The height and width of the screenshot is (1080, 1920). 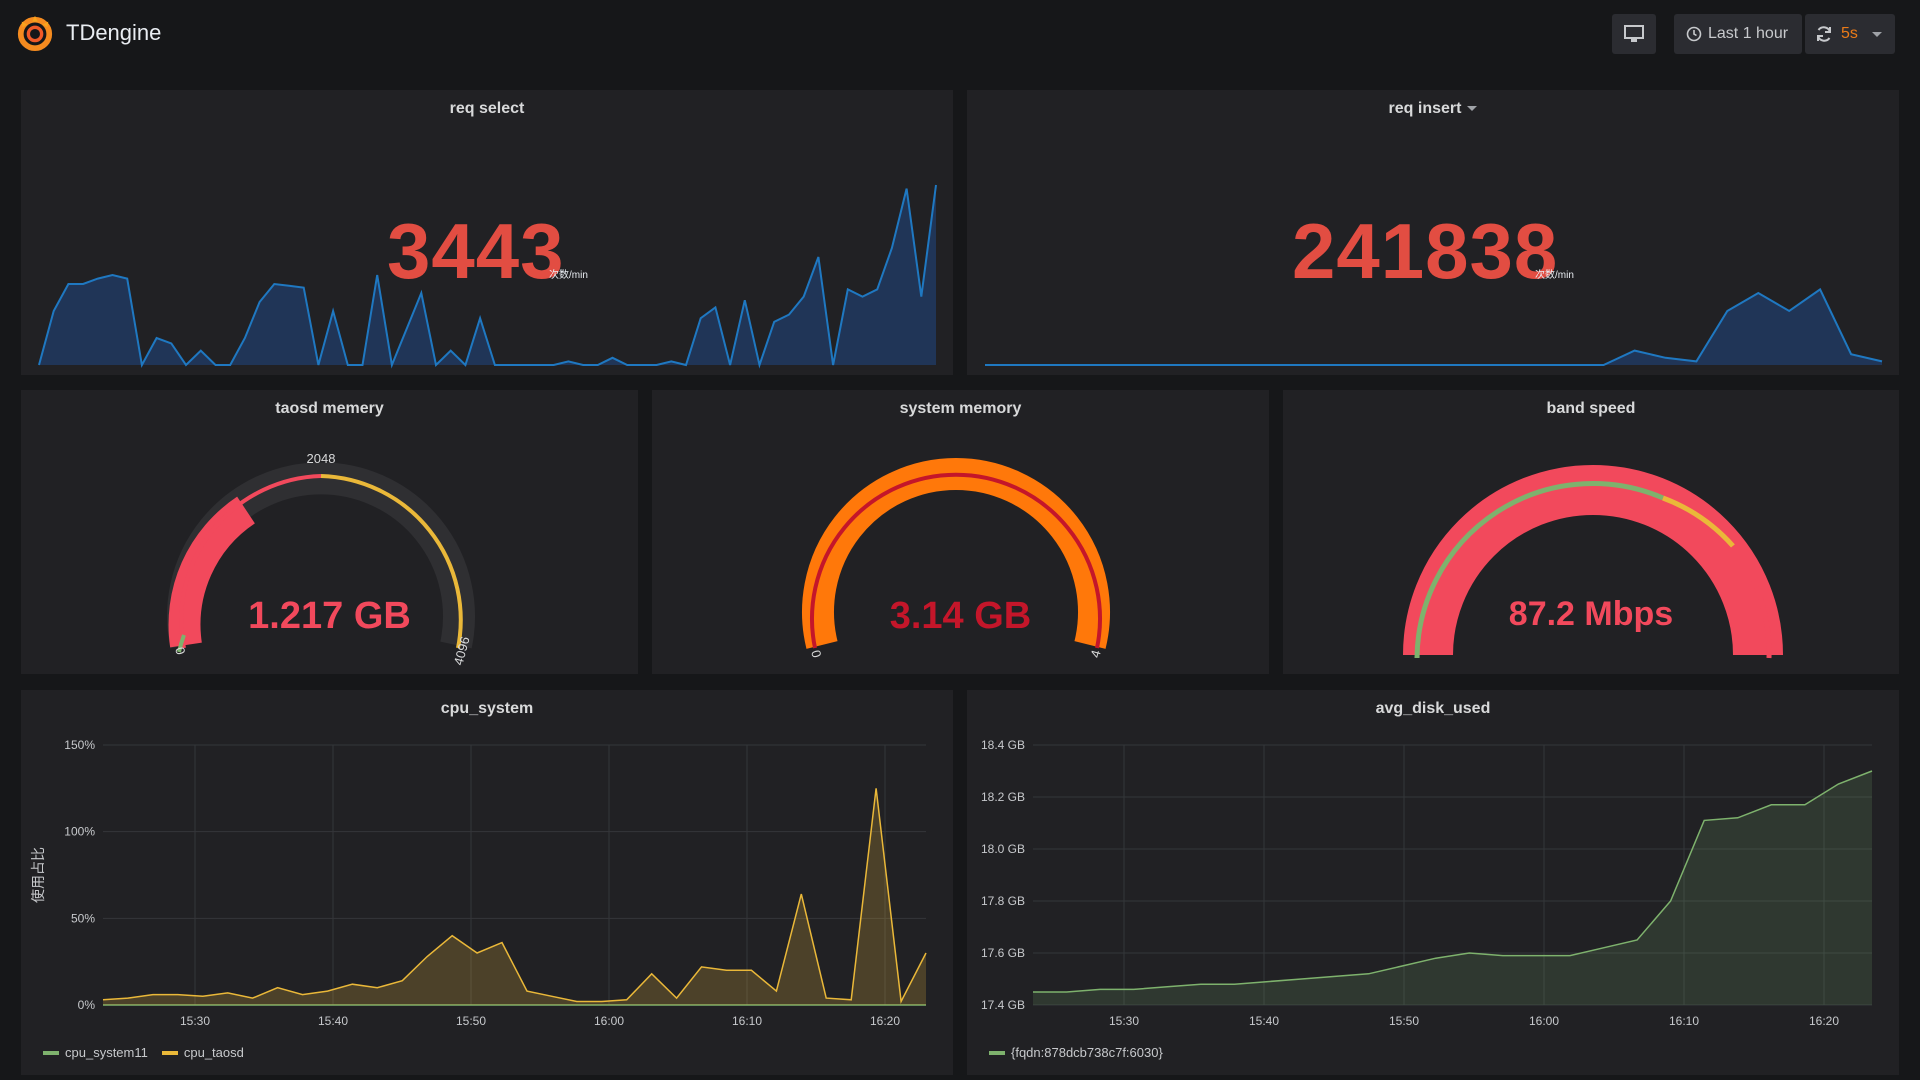 I want to click on panel-title: req select, so click(x=487, y=108).